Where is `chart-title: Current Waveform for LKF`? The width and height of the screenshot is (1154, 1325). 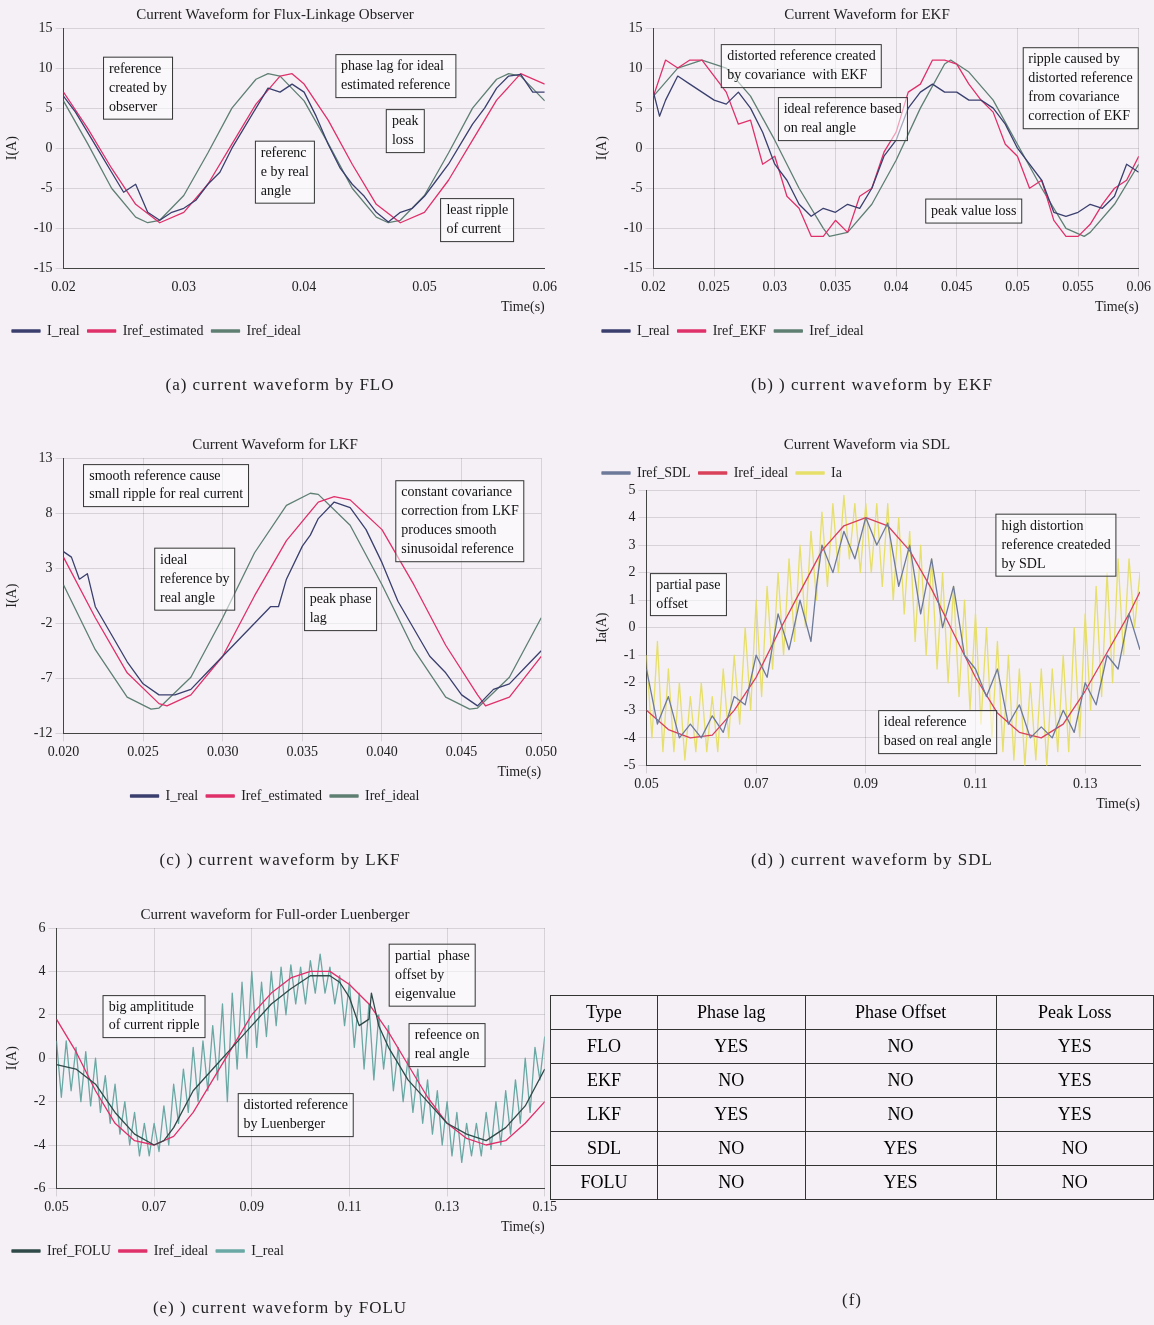 chart-title: Current Waveform for LKF is located at coordinates (275, 443).